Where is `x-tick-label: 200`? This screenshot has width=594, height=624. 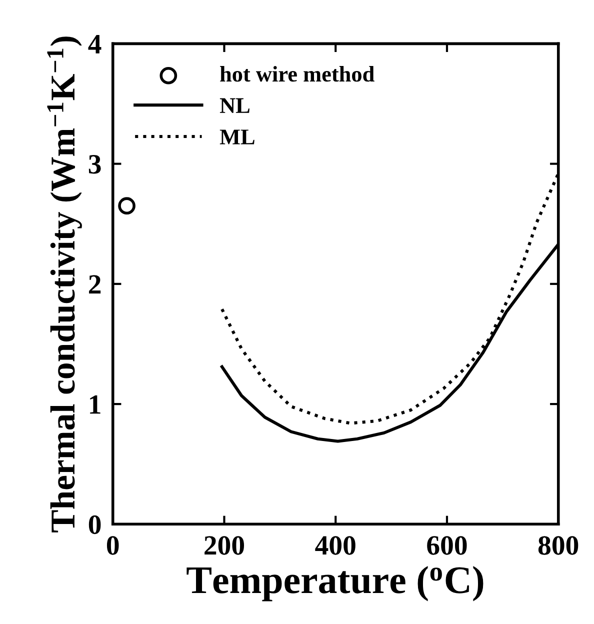
x-tick-label: 200 is located at coordinates (224, 545).